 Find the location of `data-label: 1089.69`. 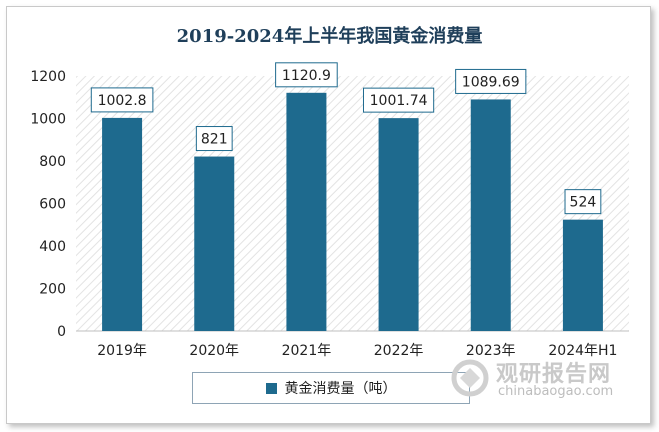

data-label: 1089.69 is located at coordinates (491, 82).